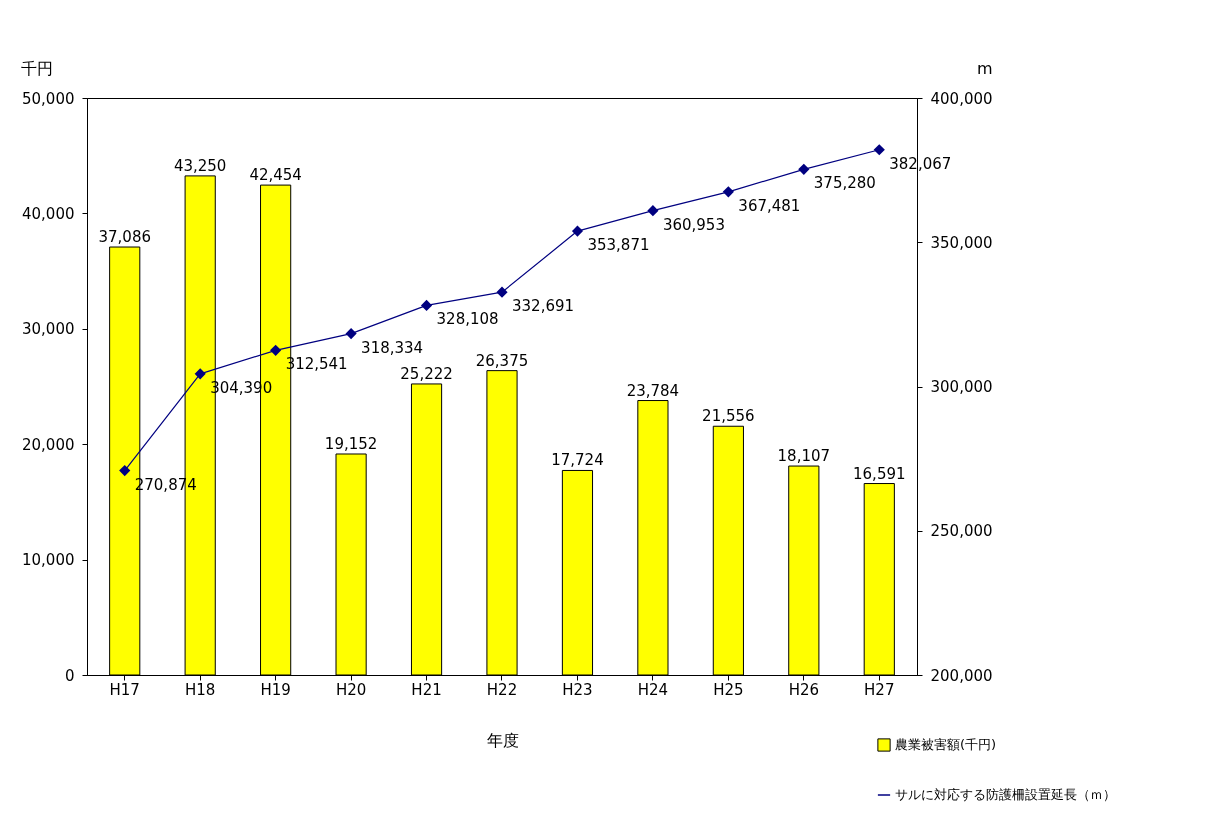  I want to click on y-tick-label: 20,000, so click(48, 444).